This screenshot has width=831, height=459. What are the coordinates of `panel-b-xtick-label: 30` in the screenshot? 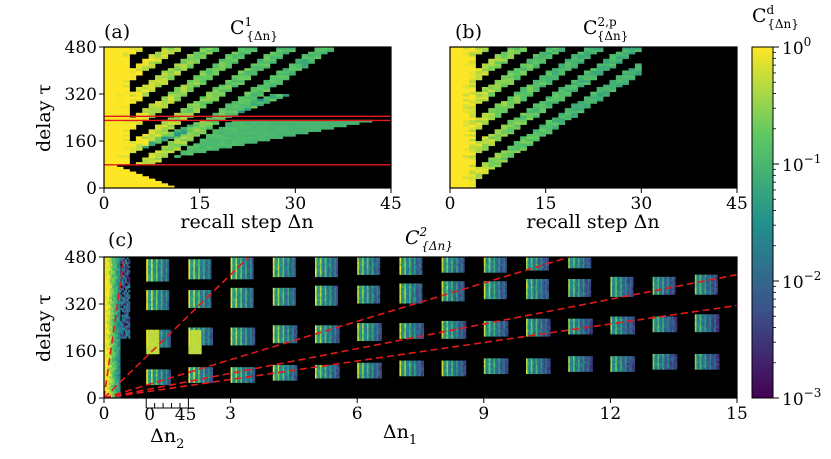 It's located at (642, 204).